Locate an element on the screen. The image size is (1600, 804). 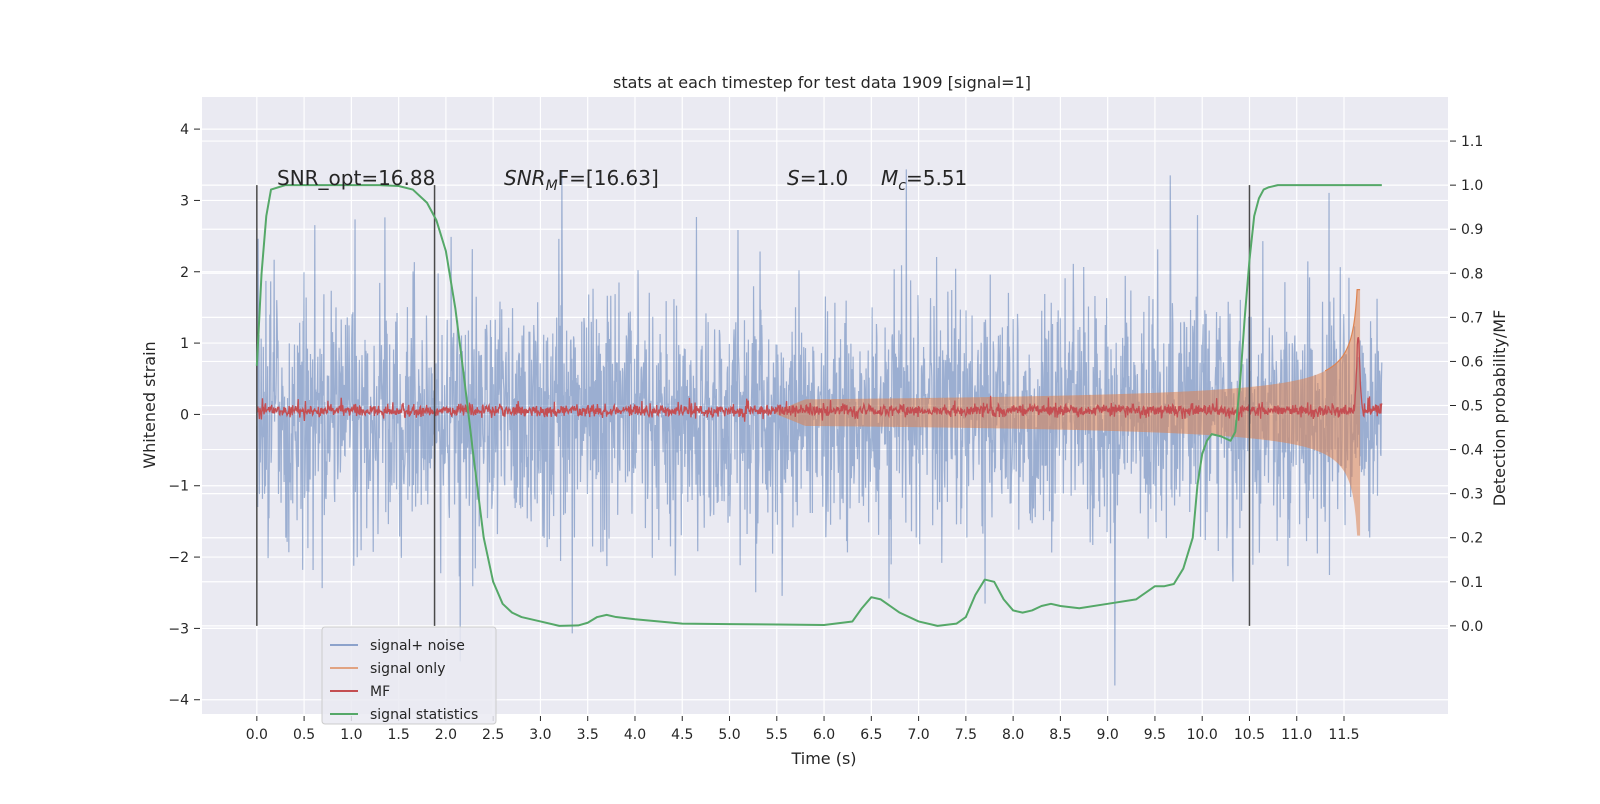
x-tick-label: 4.0 is located at coordinates (635, 735).